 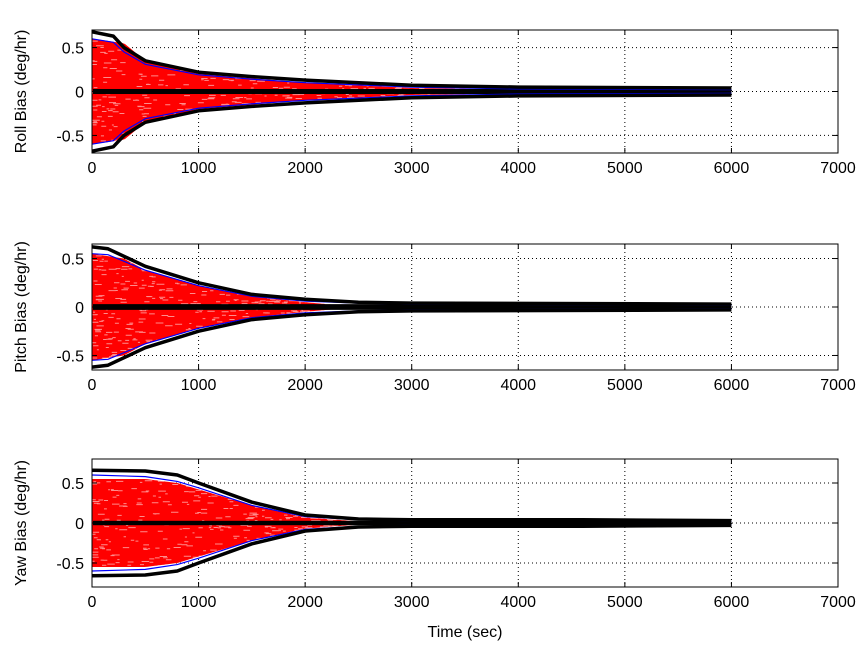 I want to click on x-axis-label: Time (sec), so click(x=465, y=632).